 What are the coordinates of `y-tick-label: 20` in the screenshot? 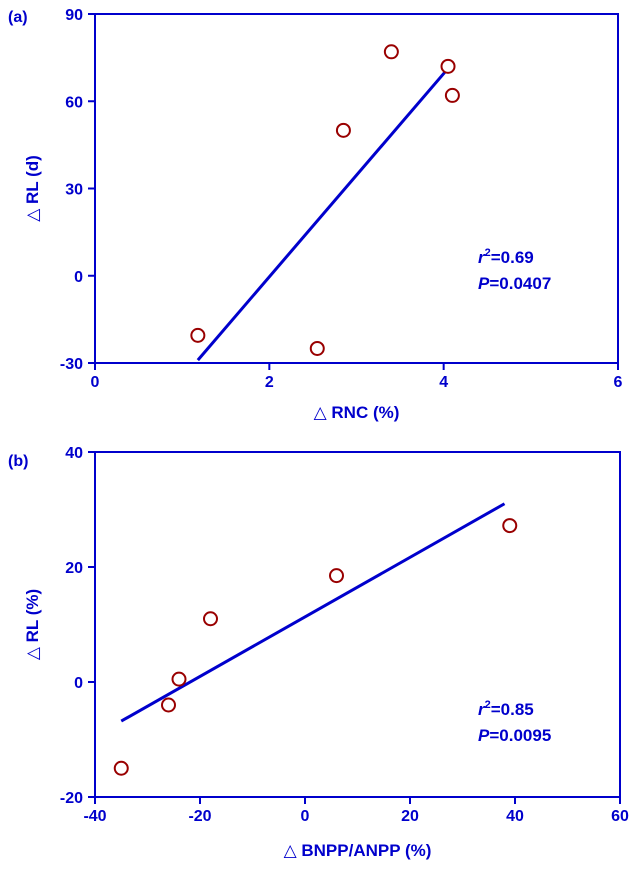 It's located at (74, 568).